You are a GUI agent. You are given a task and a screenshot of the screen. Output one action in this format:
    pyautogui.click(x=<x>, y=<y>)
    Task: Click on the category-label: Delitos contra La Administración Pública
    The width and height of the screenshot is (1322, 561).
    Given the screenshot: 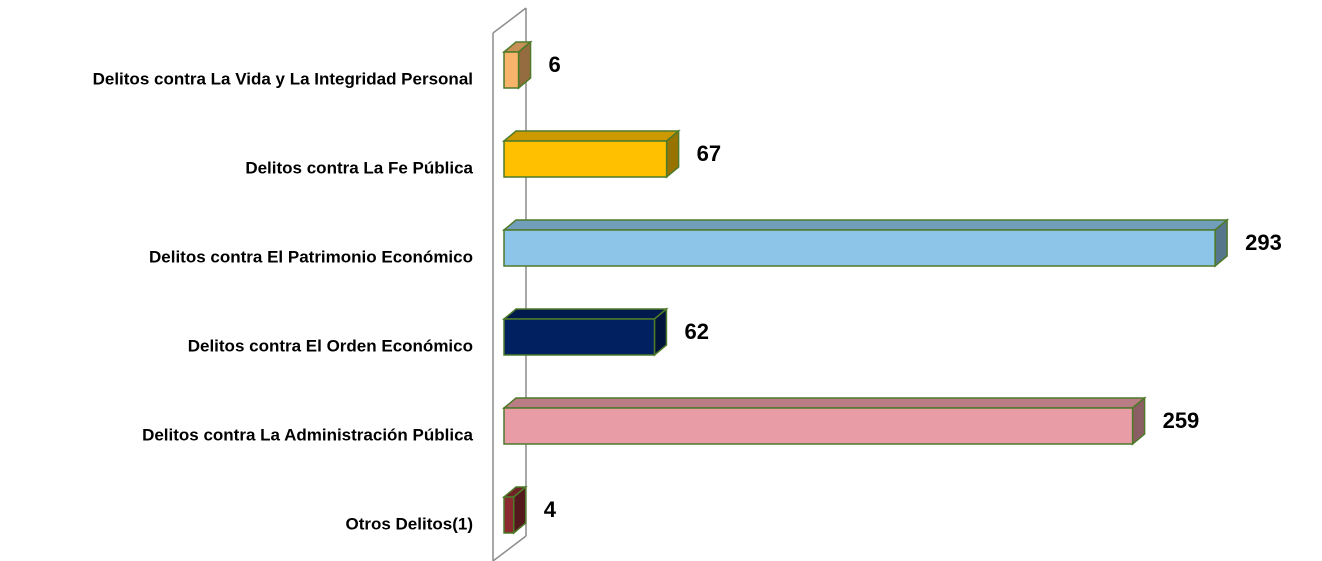 What is the action you would take?
    pyautogui.click(x=307, y=434)
    